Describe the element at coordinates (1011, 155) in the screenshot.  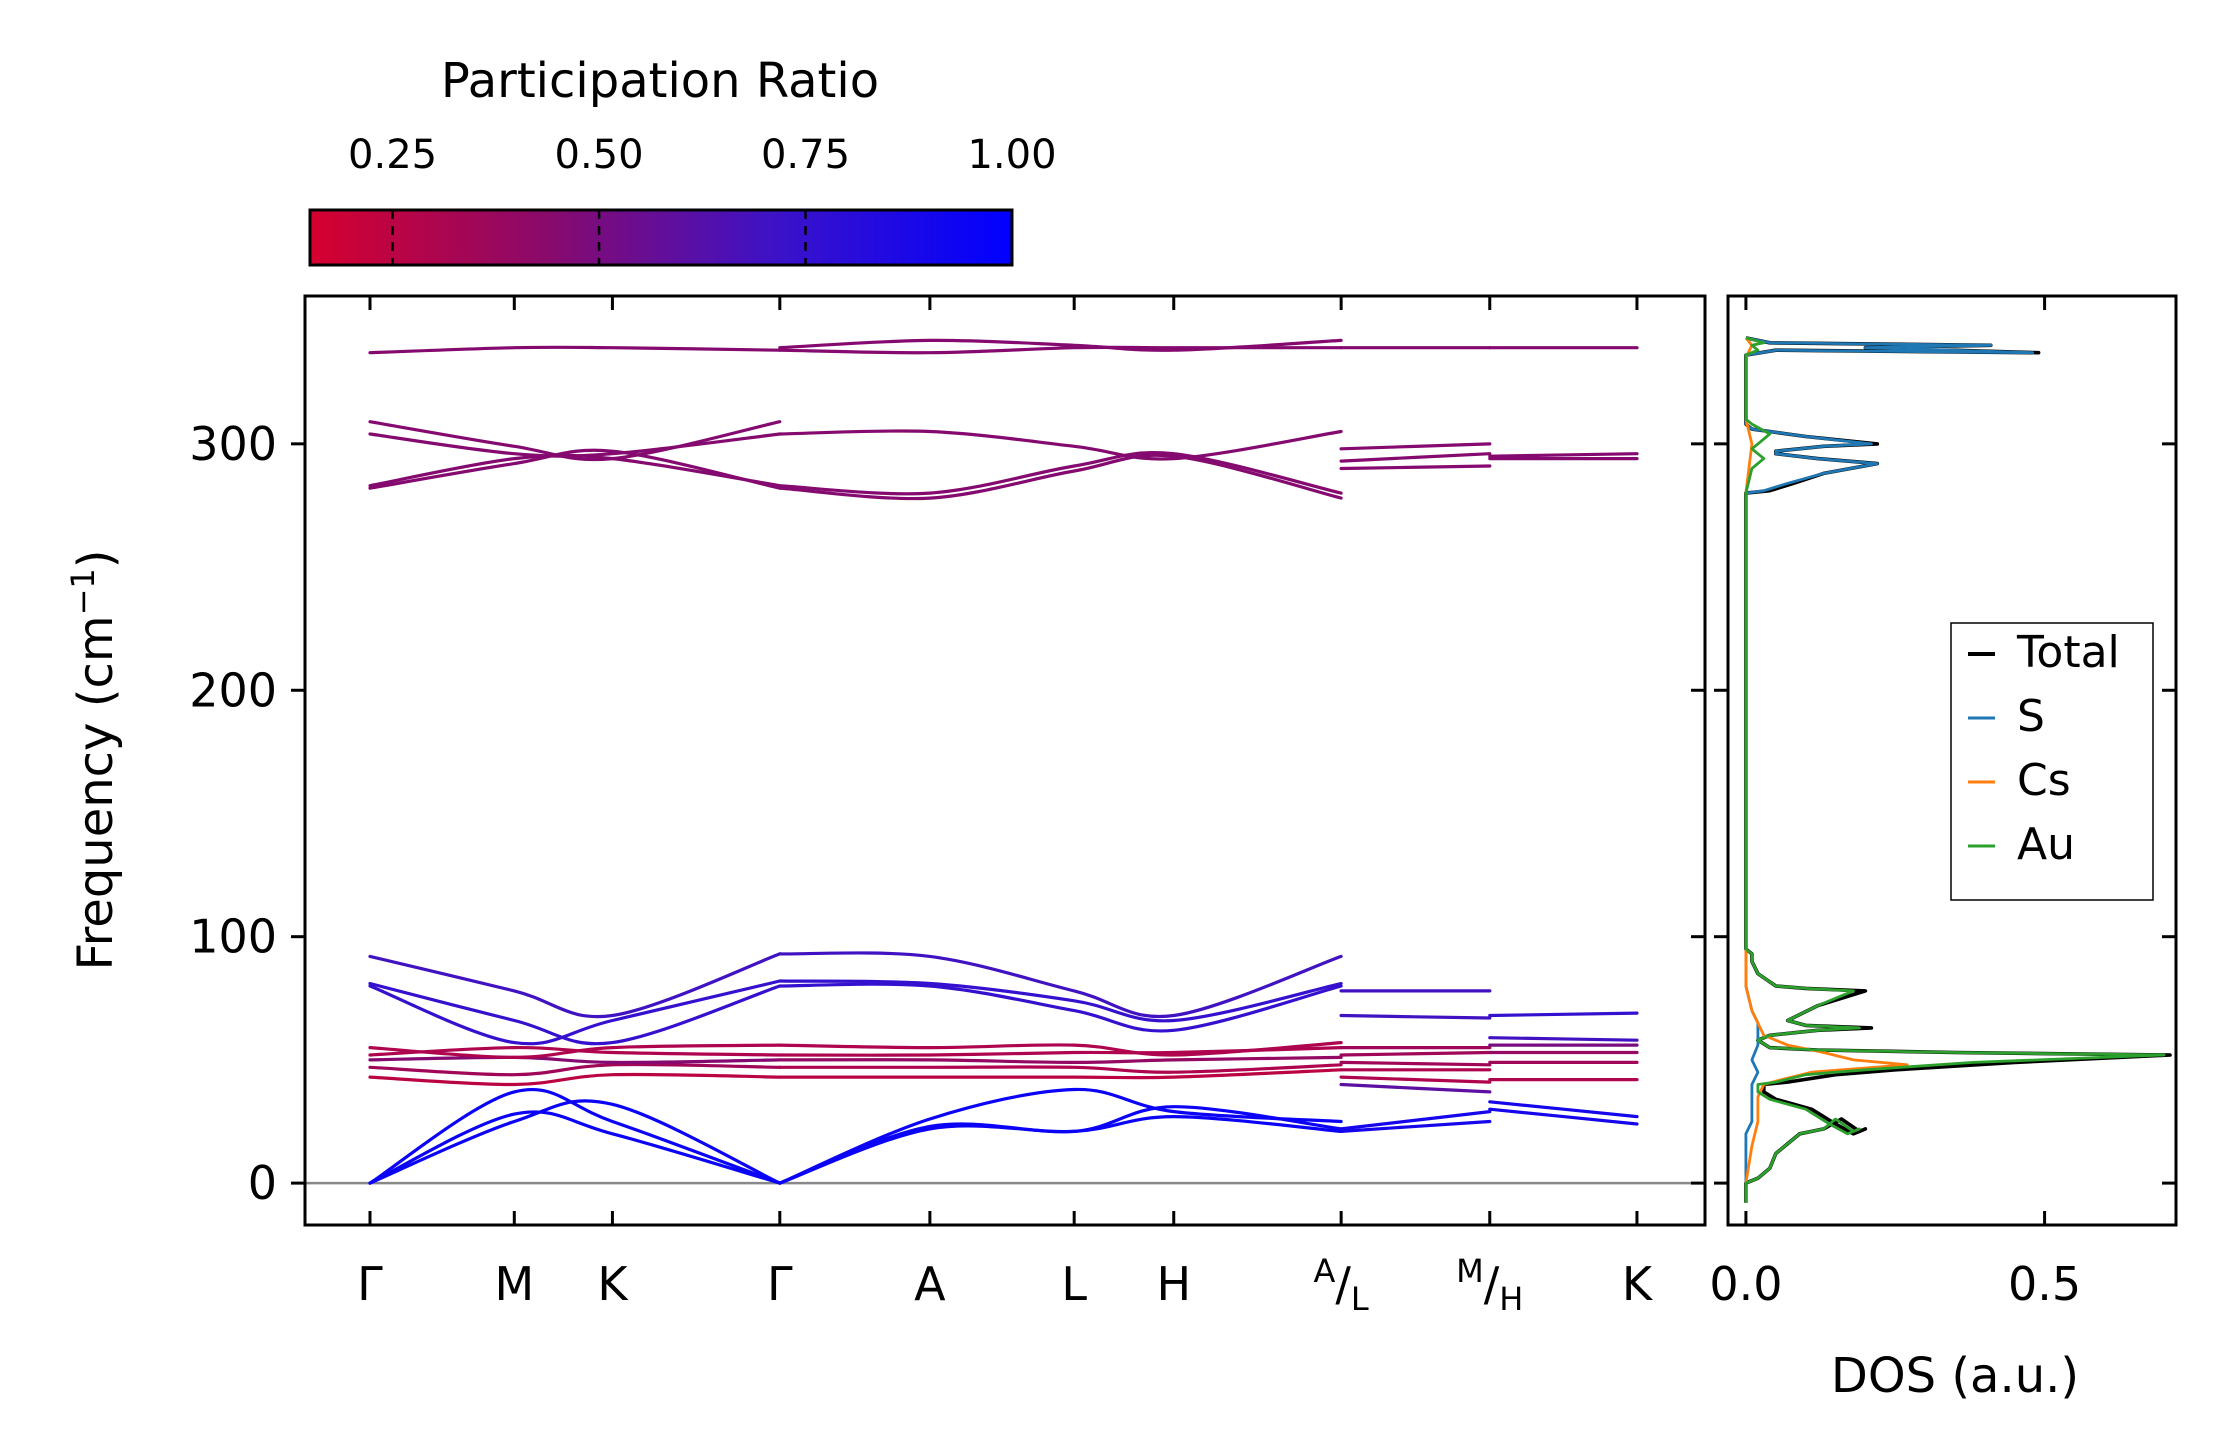
I see `colorbar-tick-label: 1.00` at that location.